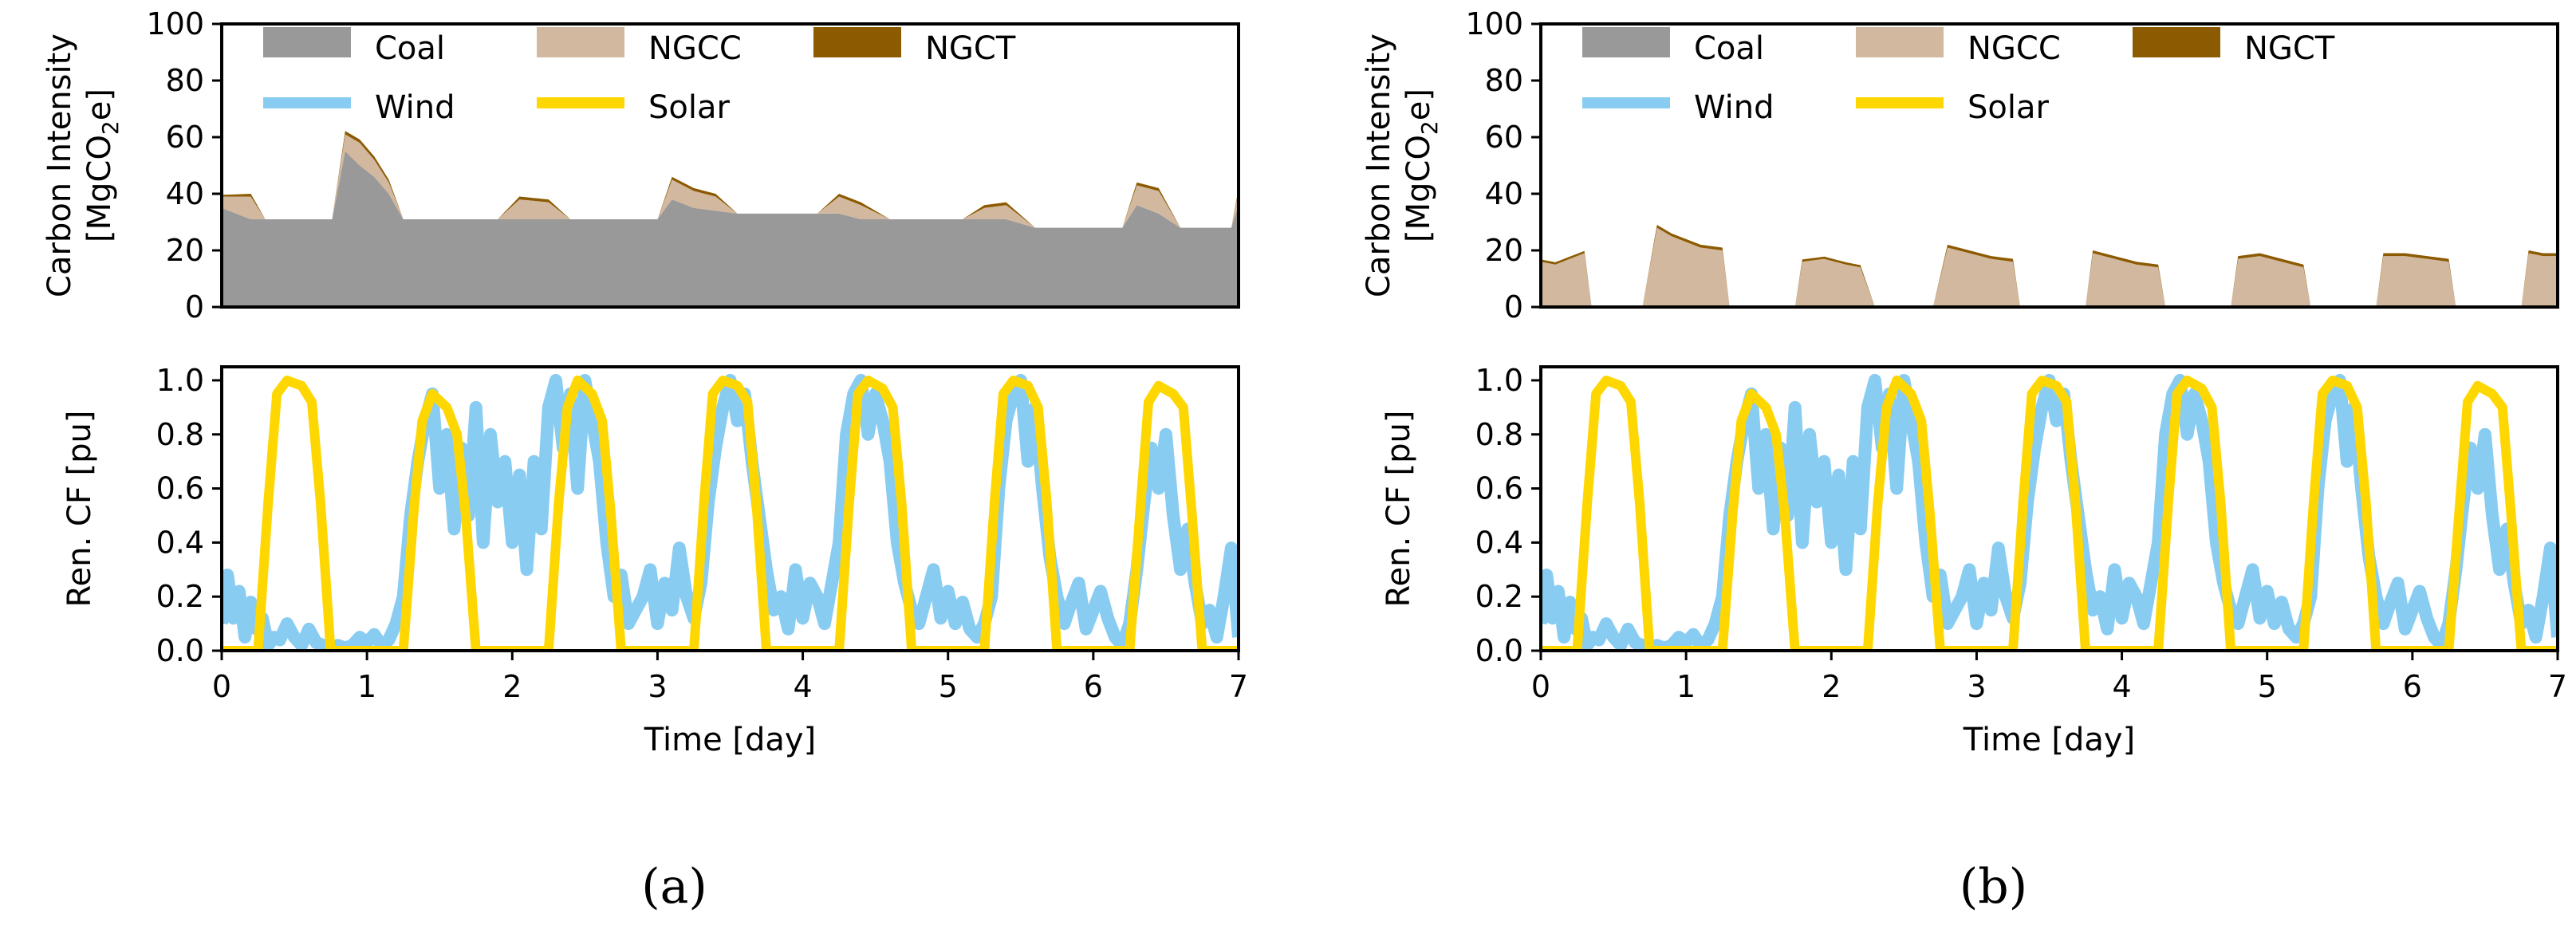 The width and height of the screenshot is (2576, 929). Describe the element at coordinates (674, 887) in the screenshot. I see `panel-caption: (a)` at that location.